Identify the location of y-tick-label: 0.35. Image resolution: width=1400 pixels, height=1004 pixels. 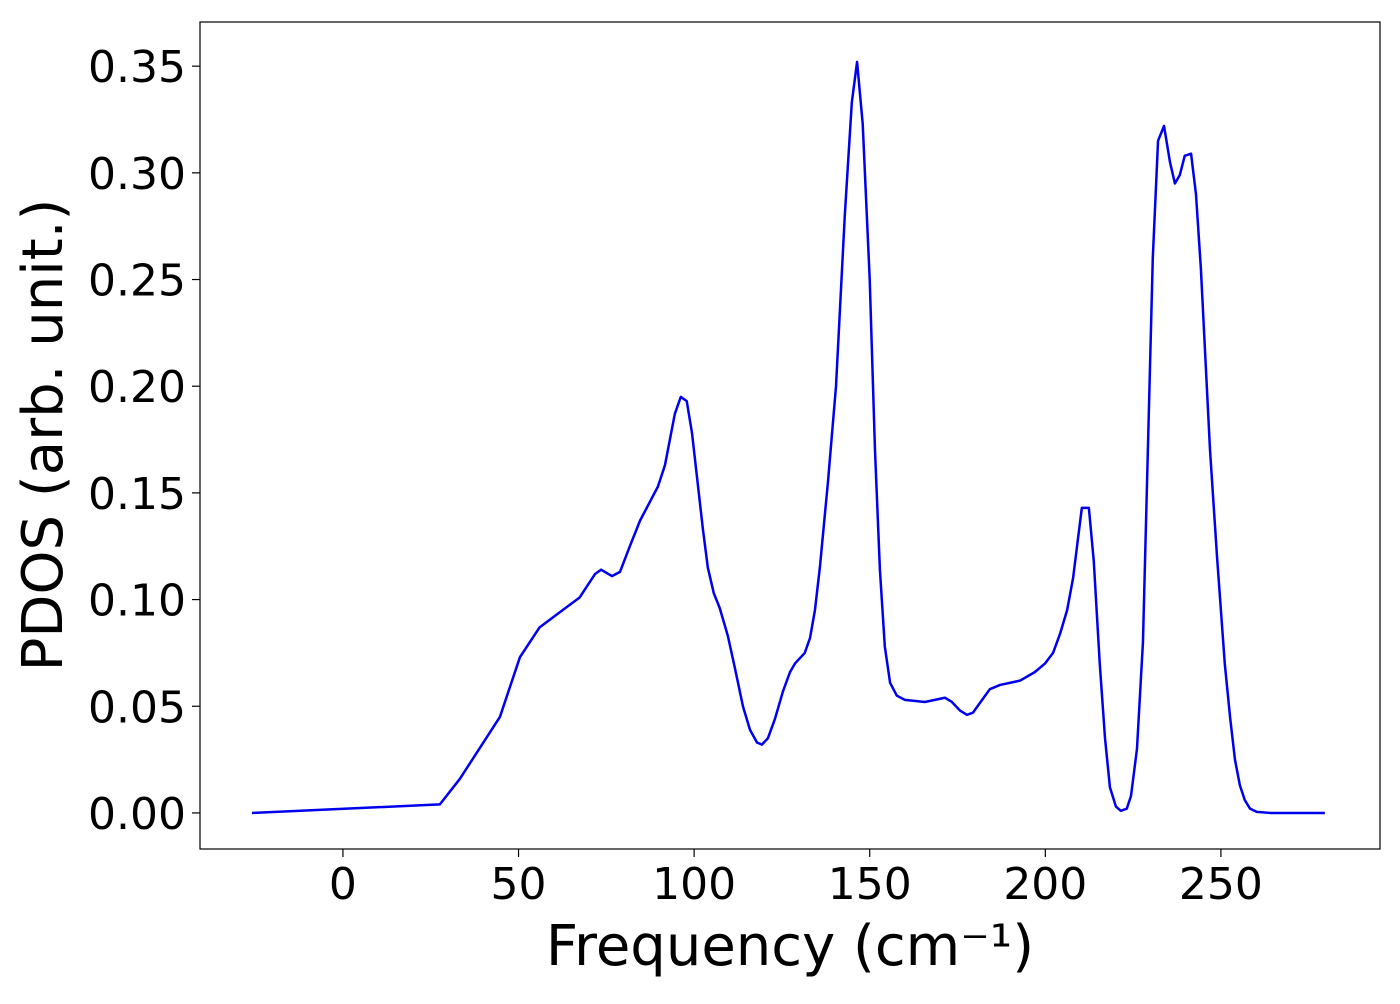
(137, 67).